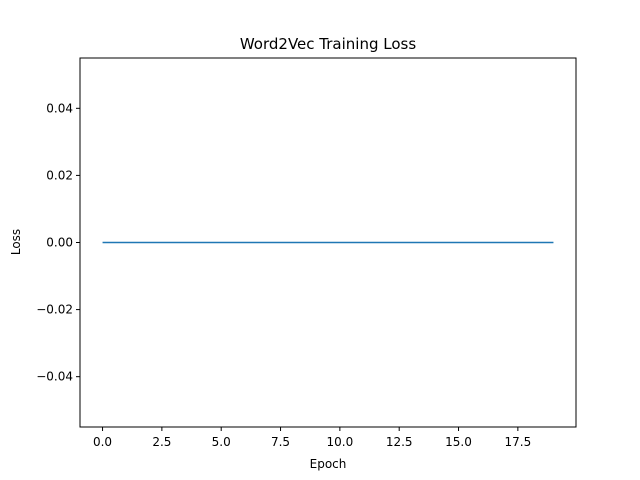 The height and width of the screenshot is (480, 640). Describe the element at coordinates (221, 442) in the screenshot. I see `x-tick-label: 5.0` at that location.